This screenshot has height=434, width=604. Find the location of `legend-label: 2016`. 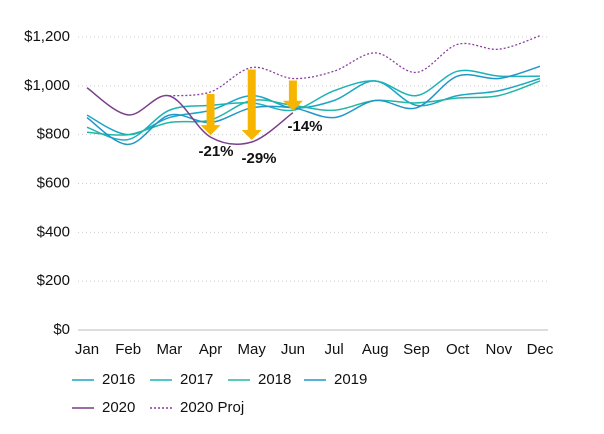

legend-label: 2016 is located at coordinates (118, 379).